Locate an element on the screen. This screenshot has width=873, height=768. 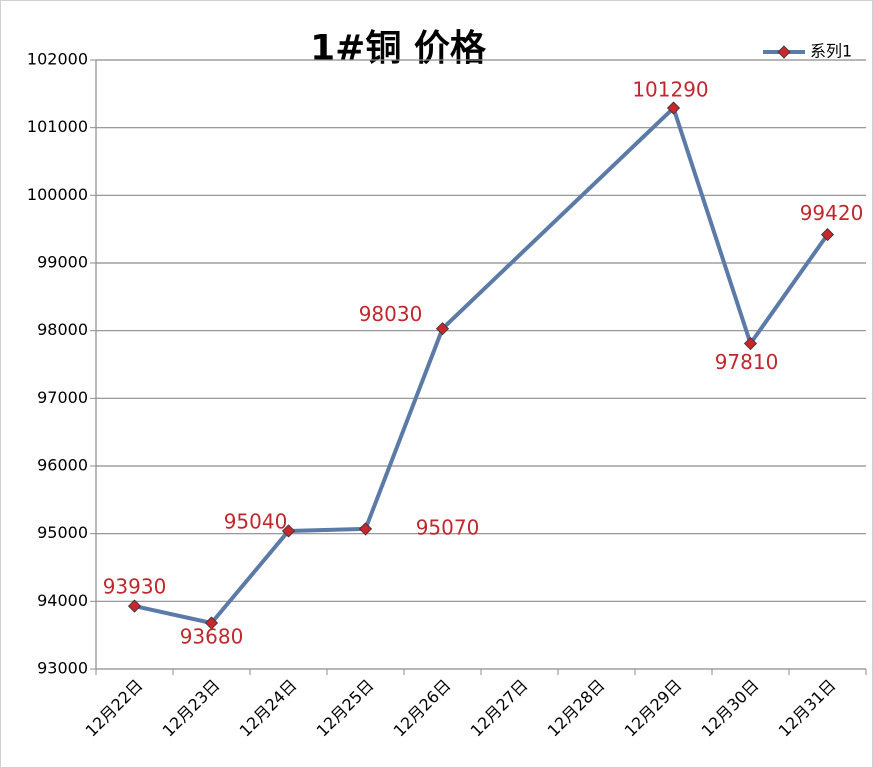
legend-marker is located at coordinates (784, 52).